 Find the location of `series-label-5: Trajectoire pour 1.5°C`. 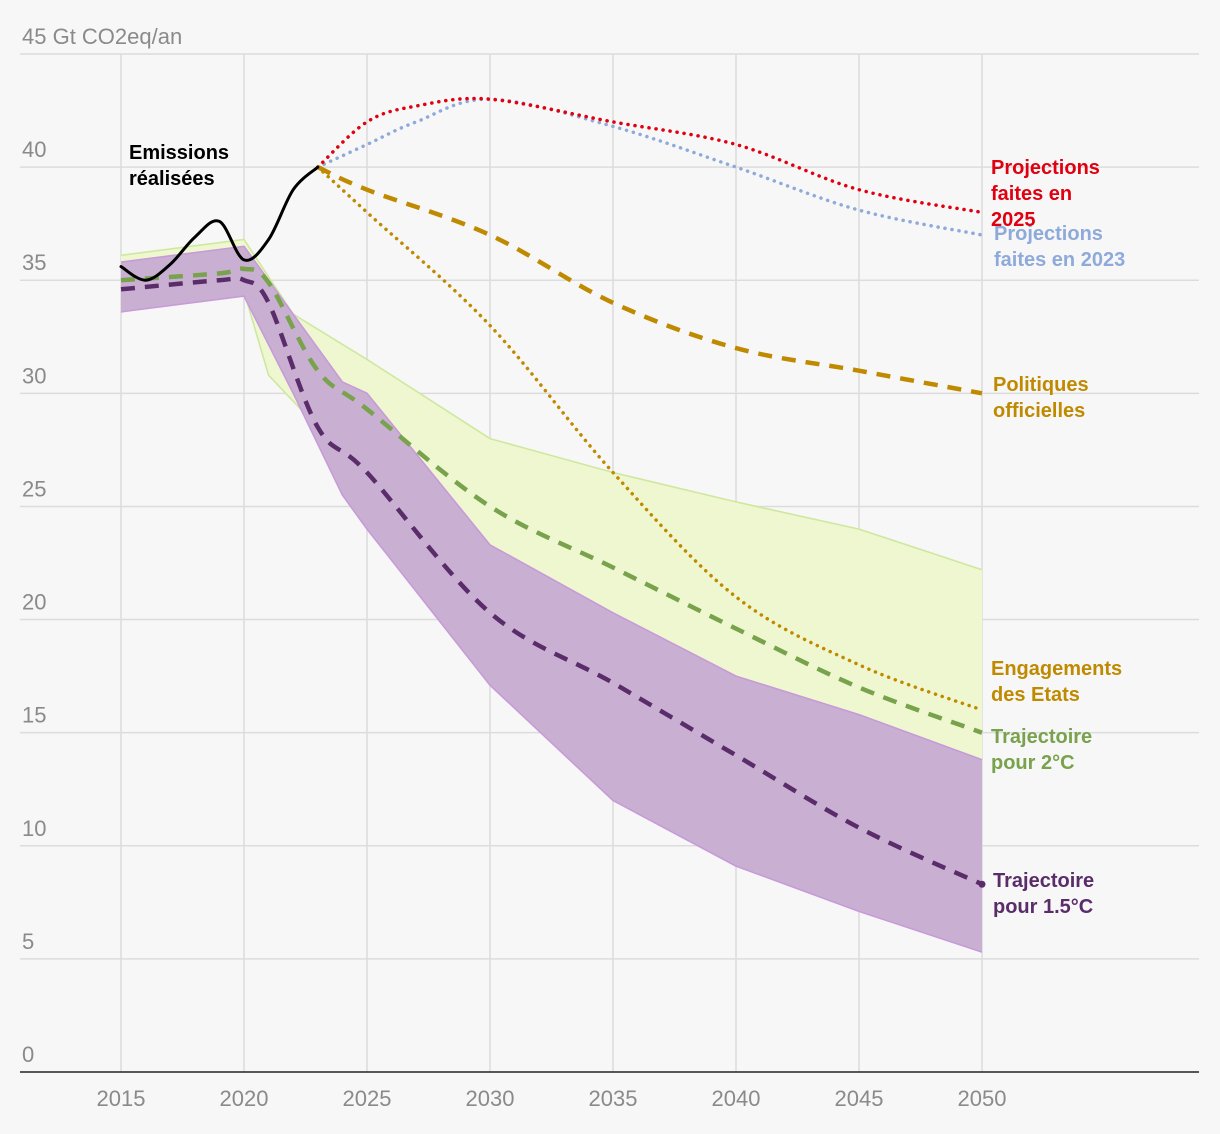

series-label-5: Trajectoire pour 1.5°C is located at coordinates (1043, 894).